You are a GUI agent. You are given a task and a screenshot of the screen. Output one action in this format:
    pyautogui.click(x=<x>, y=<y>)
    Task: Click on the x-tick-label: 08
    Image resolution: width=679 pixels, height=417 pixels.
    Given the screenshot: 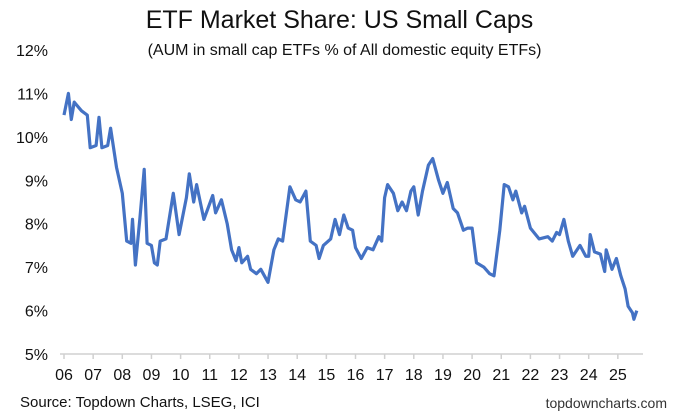 What is the action you would take?
    pyautogui.click(x=122, y=375)
    